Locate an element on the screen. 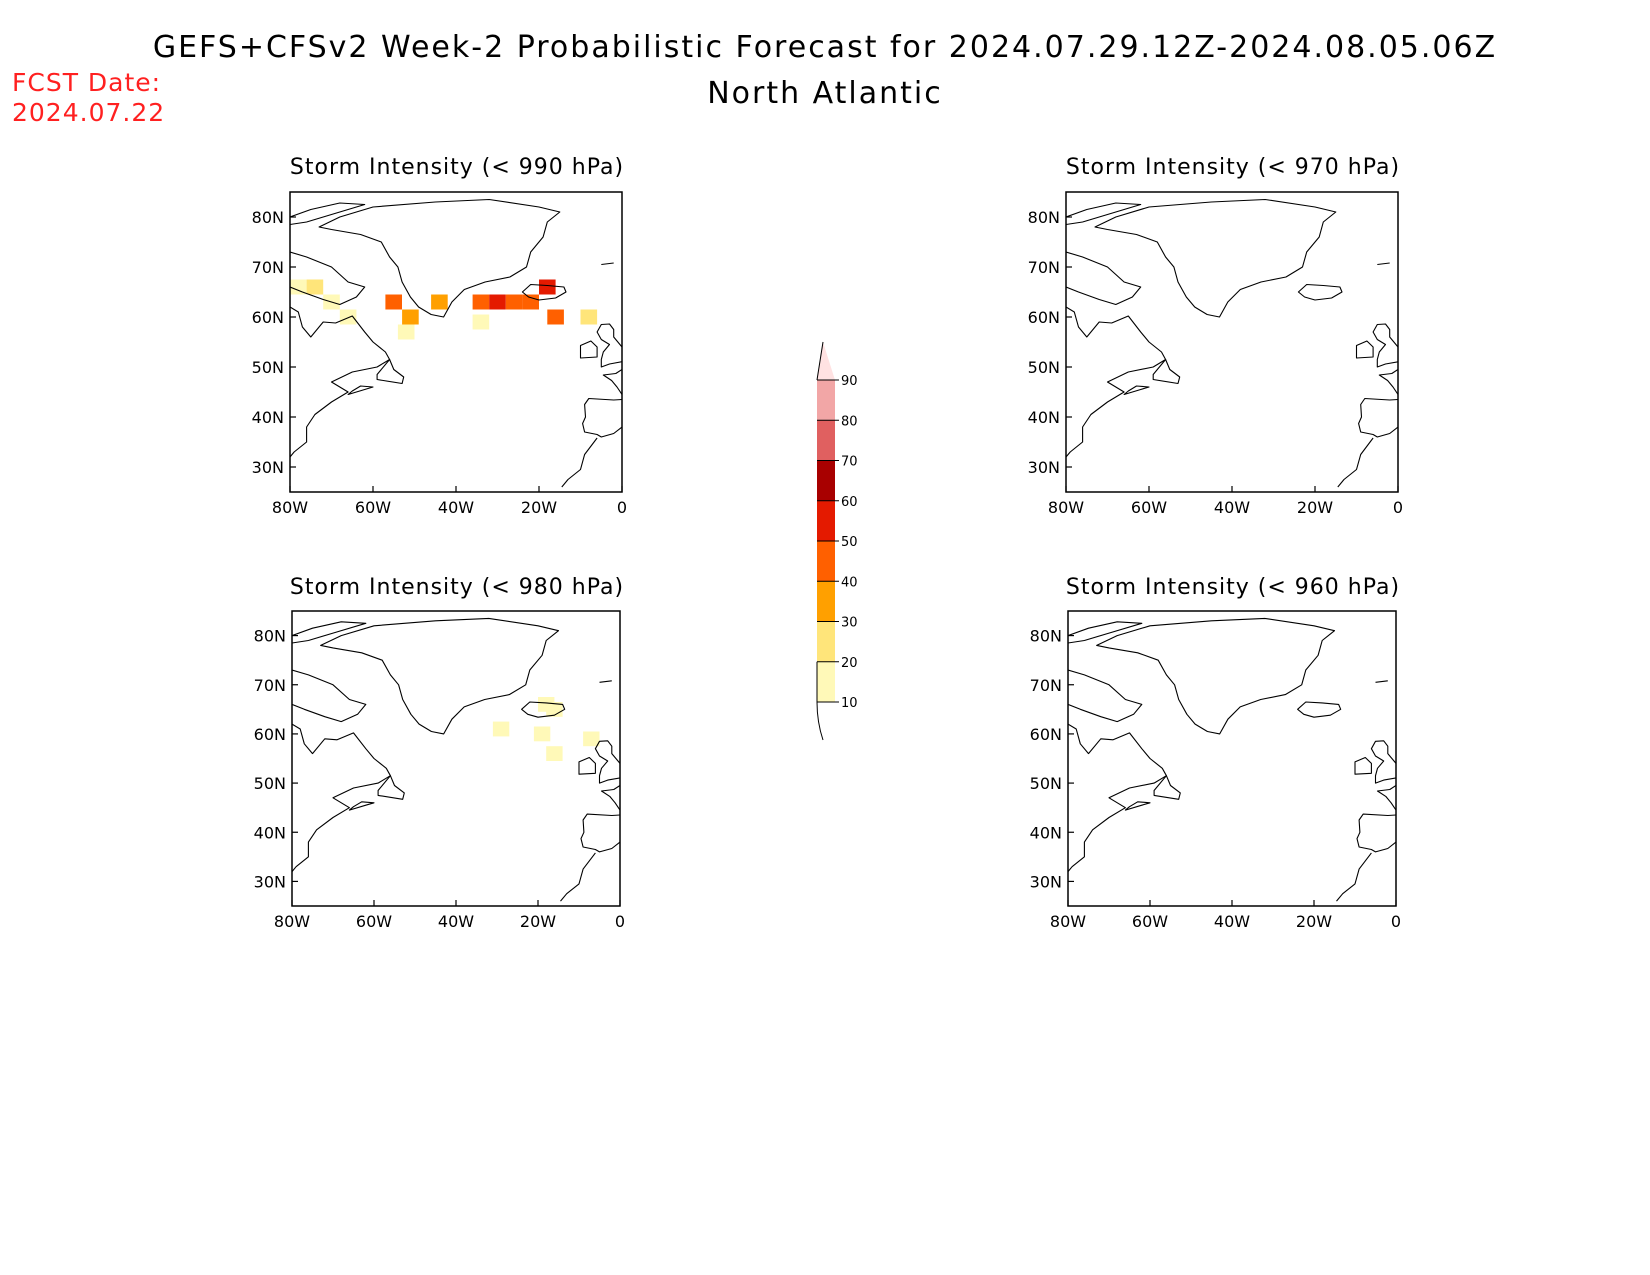 The width and height of the screenshot is (1650, 1275). panel-title: Storm Intensity (< 980 hPa) is located at coordinates (457, 587).